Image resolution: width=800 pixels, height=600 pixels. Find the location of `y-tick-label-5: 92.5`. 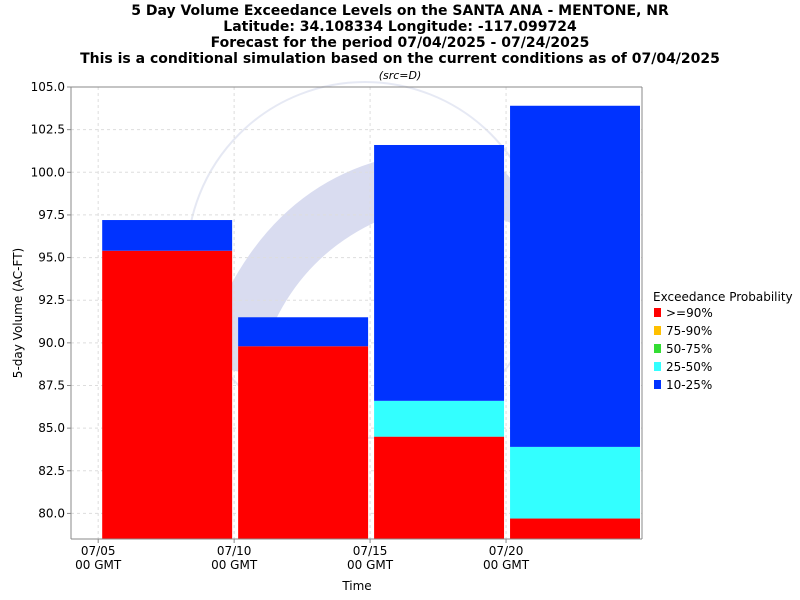

y-tick-label-5: 92.5 is located at coordinates (51, 300).